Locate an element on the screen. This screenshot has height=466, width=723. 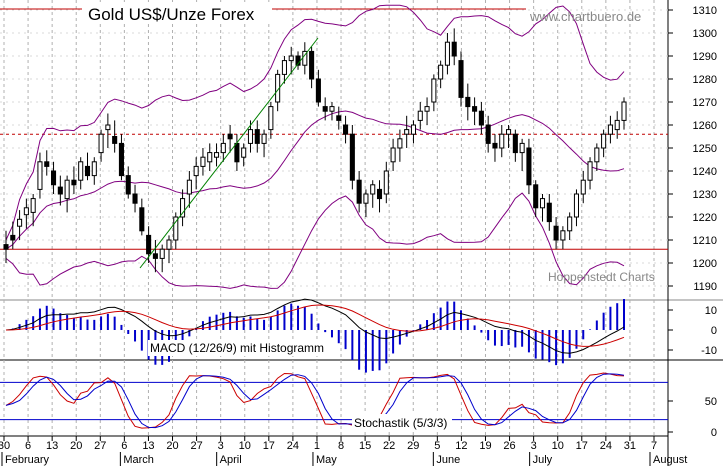
macd-signal-line is located at coordinates (315, 325).